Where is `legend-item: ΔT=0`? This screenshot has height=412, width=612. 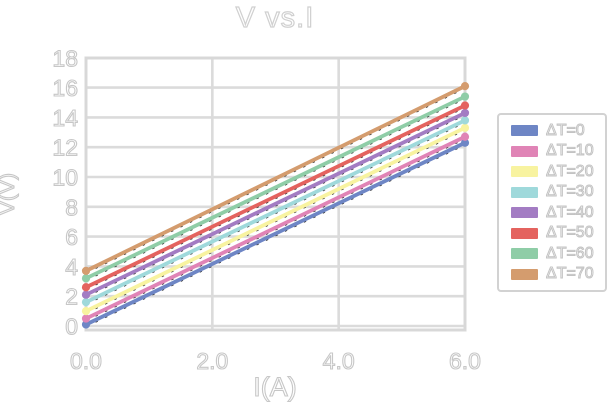 legend-item: ΔT=0 is located at coordinates (556, 131).